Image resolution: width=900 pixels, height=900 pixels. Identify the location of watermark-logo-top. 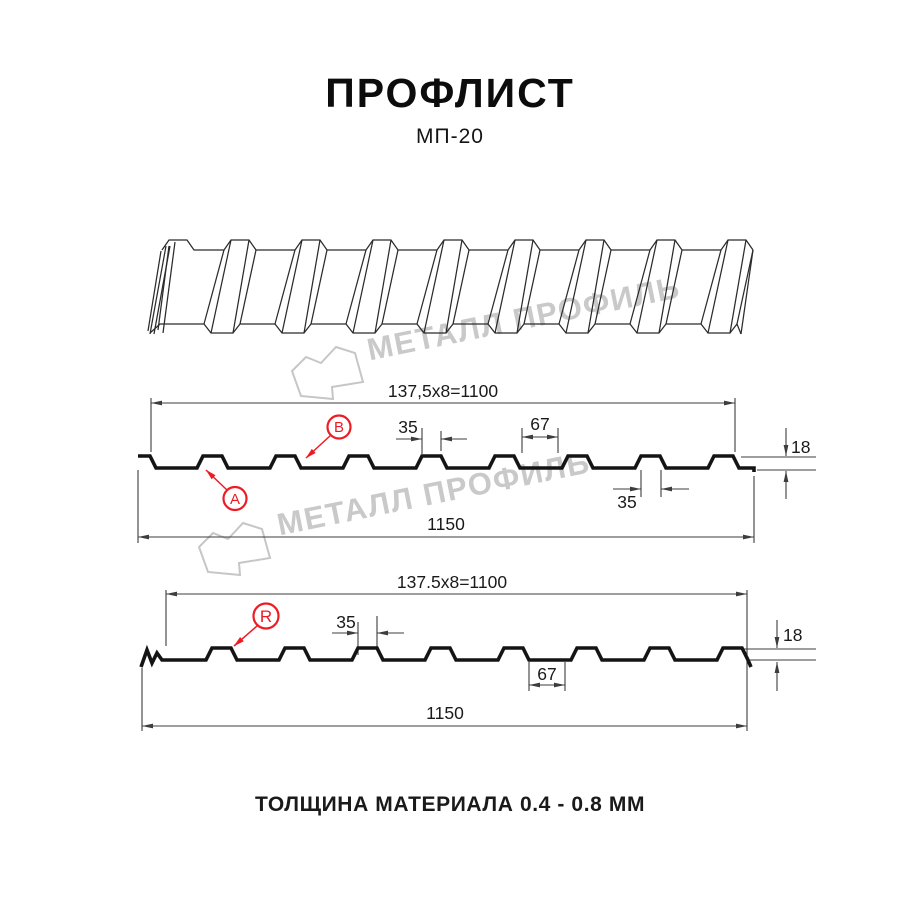
(327, 373).